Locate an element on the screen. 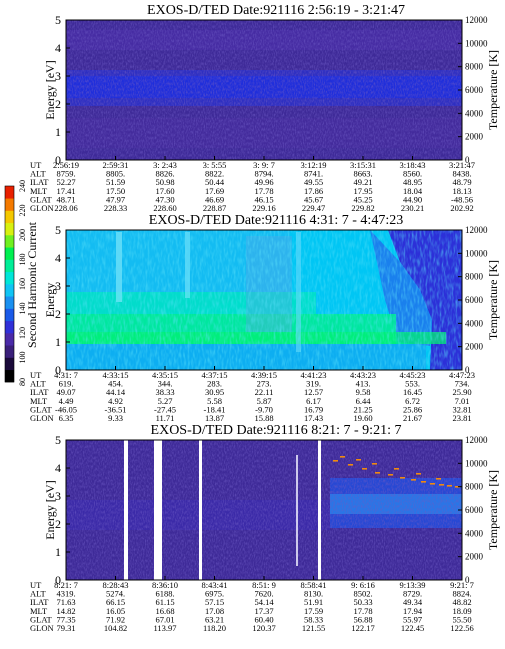  panel-1-ytick-label: 4 is located at coordinates (58, 48).